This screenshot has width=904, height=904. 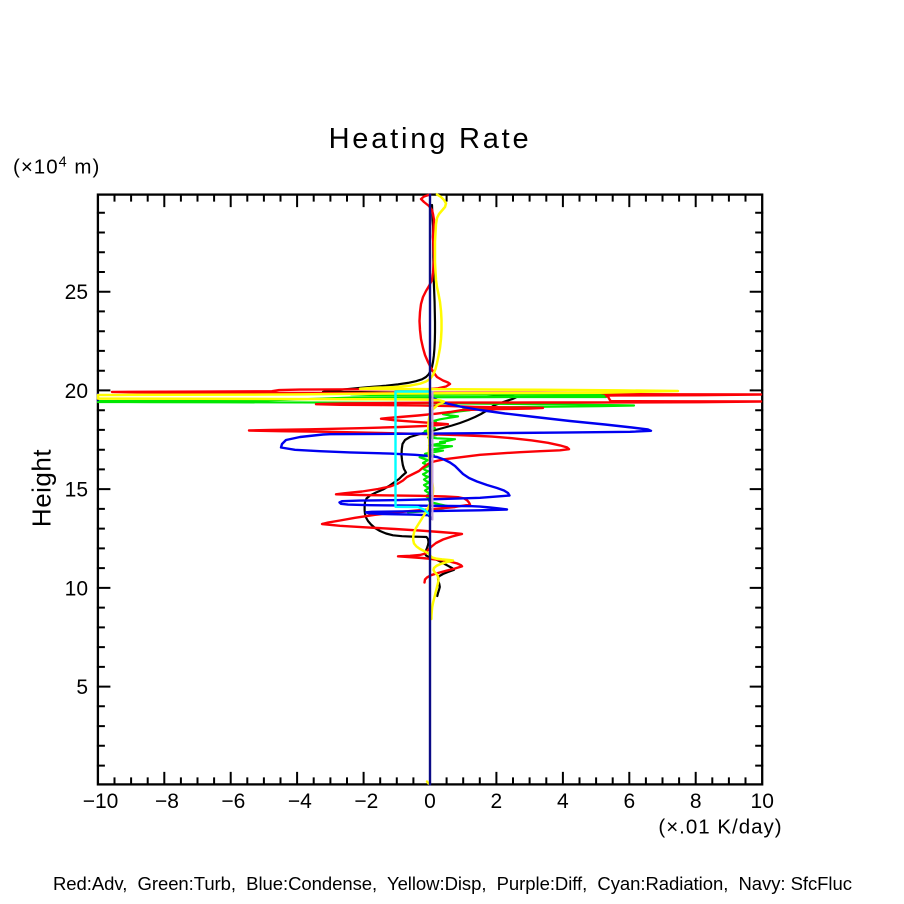 What do you see at coordinates (629, 801) in the screenshot?
I see `svg-text: 6` at bounding box center [629, 801].